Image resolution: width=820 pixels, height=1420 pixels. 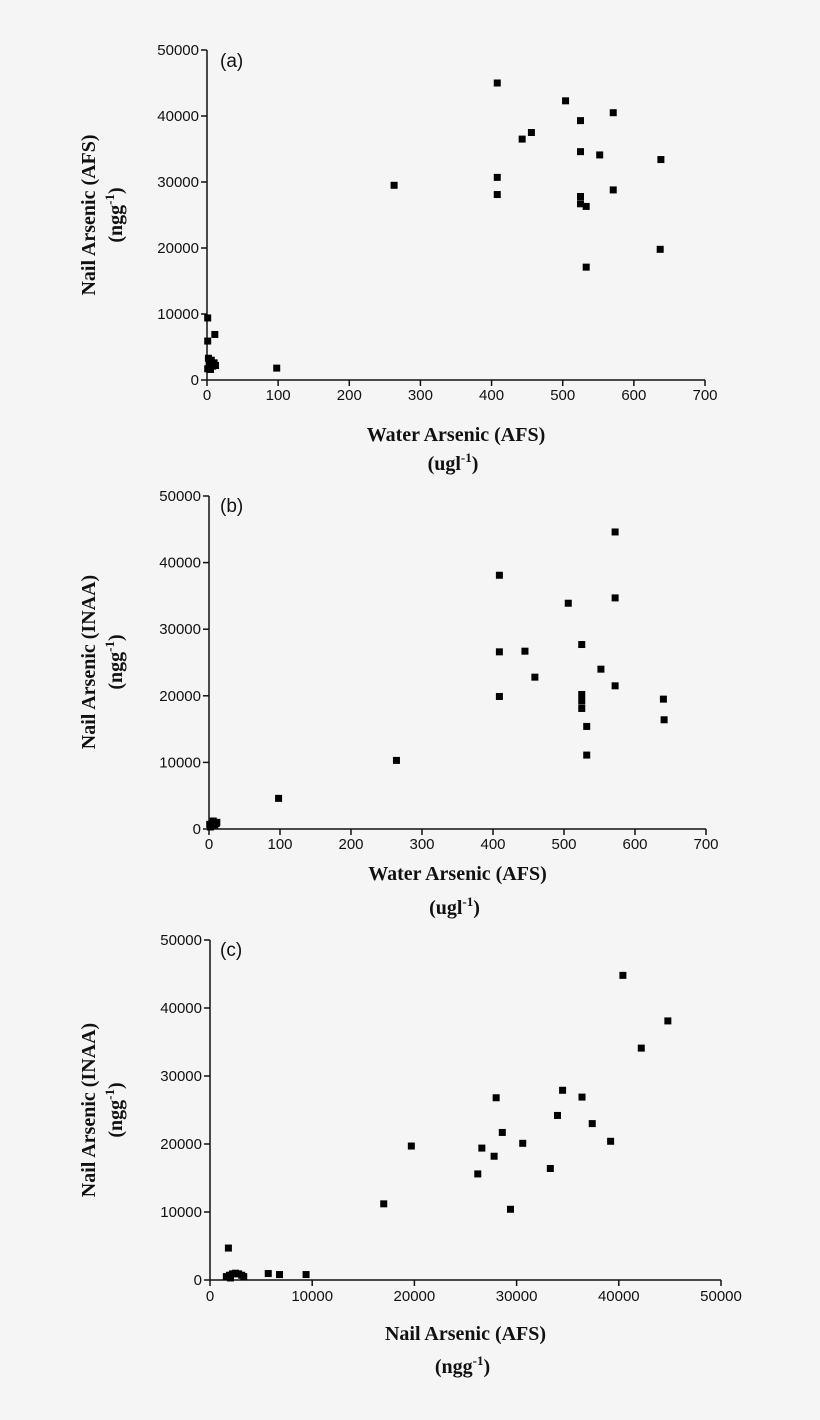 I want to click on x-axis-title: Nail Arsenic (AFS), so click(x=465, y=1334).